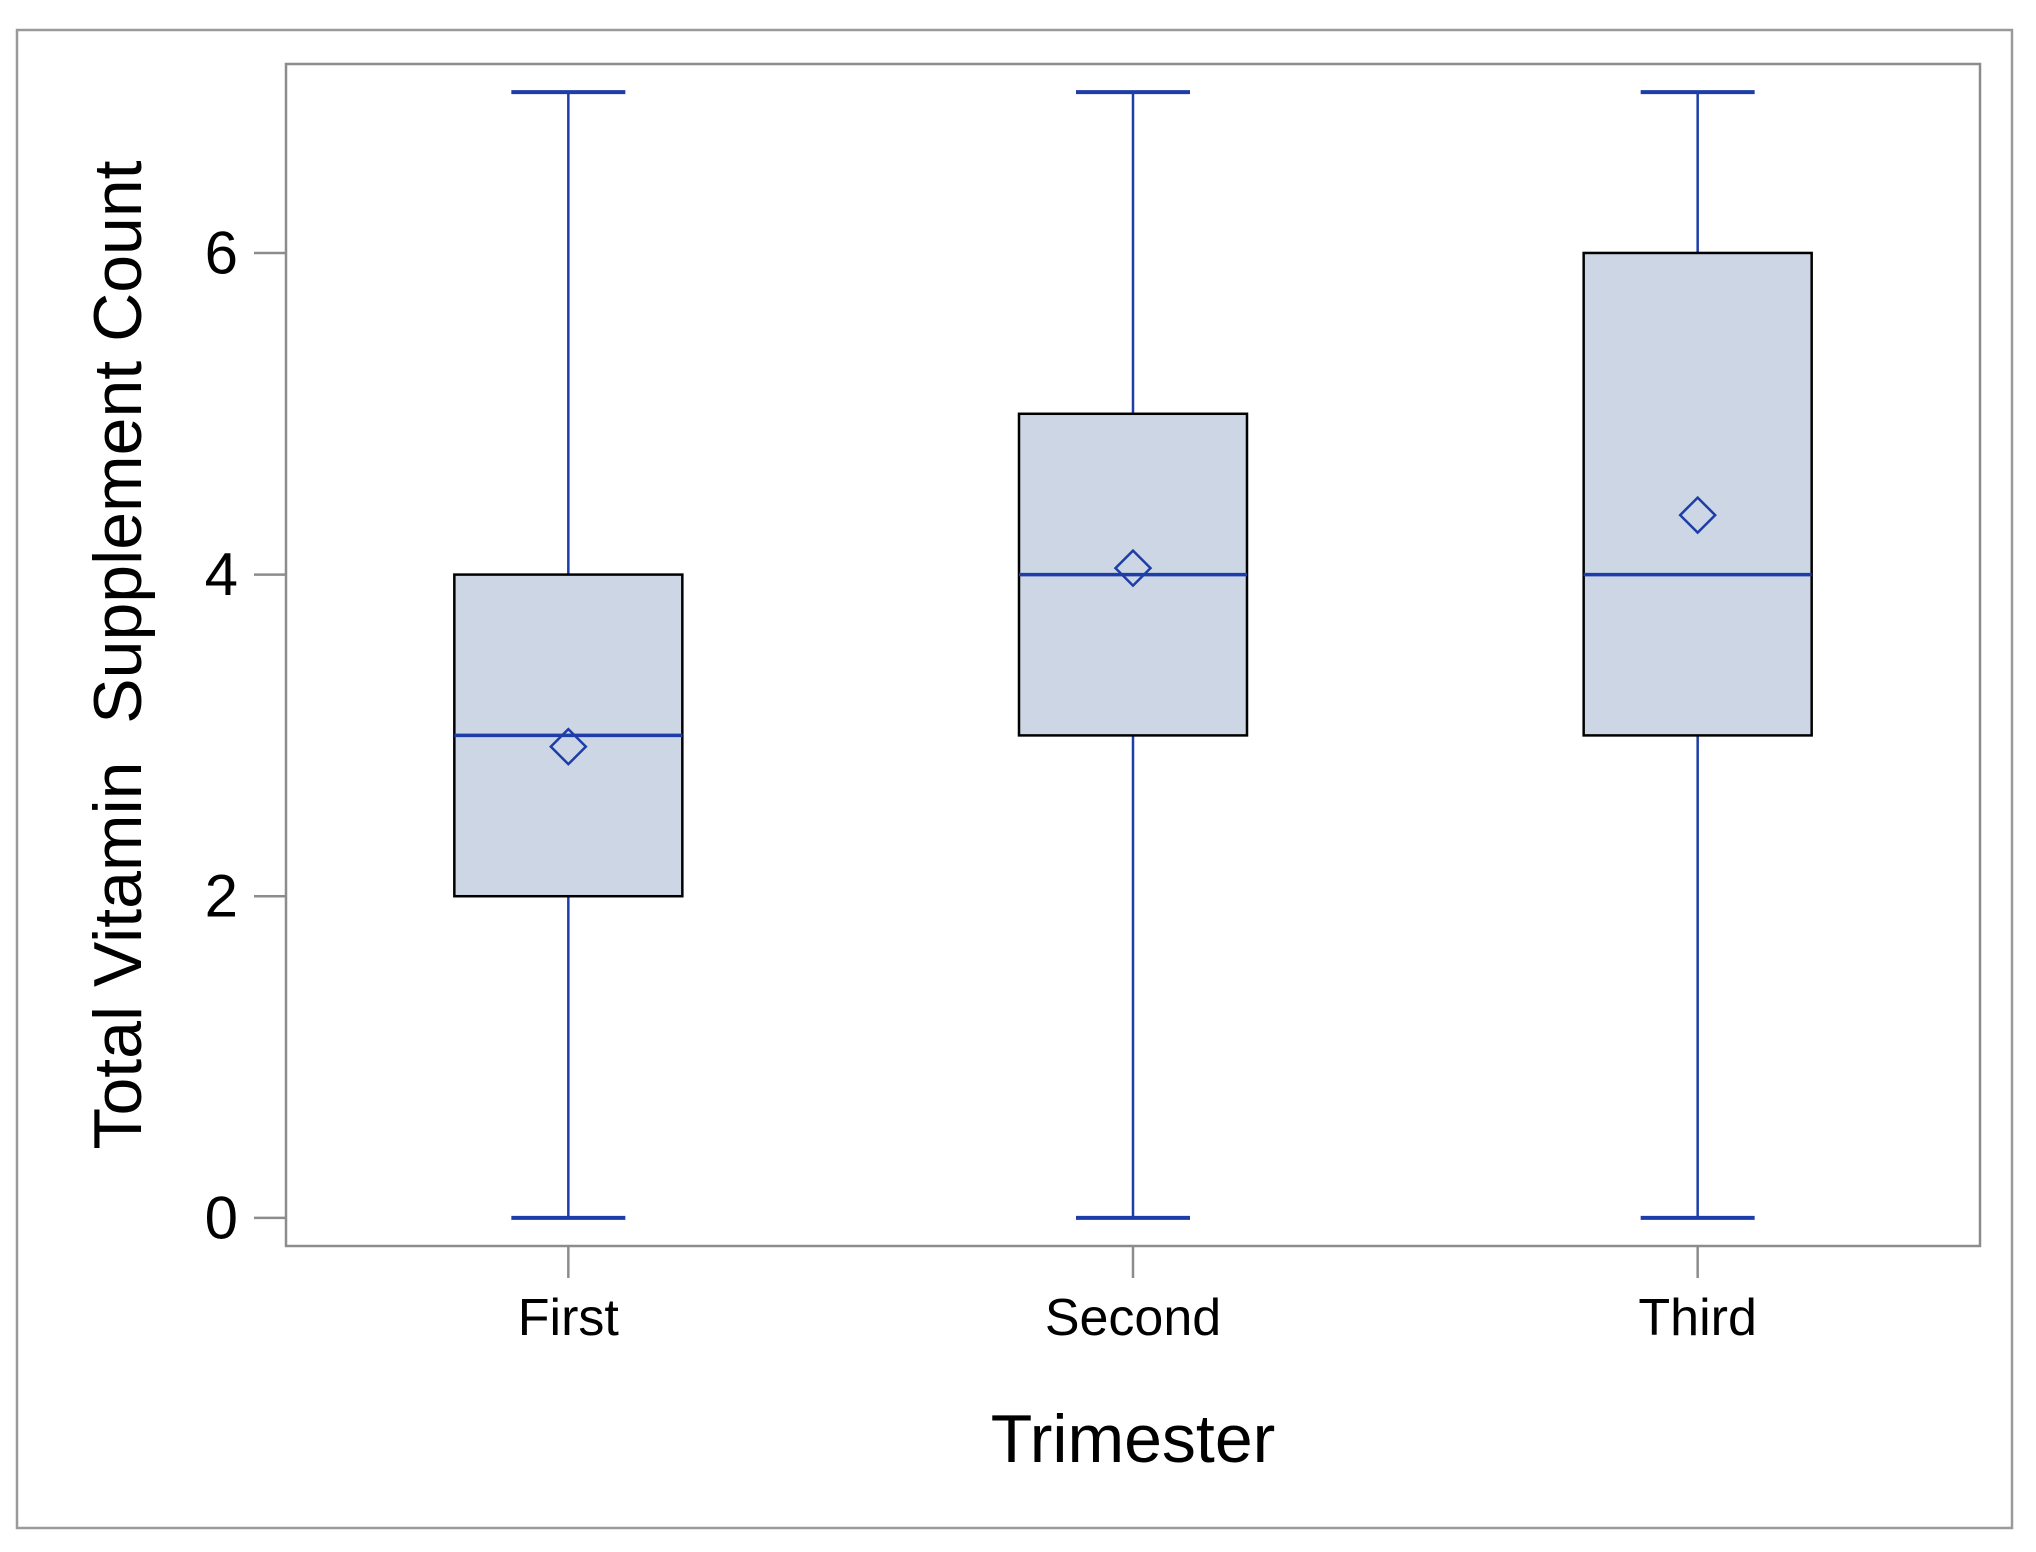 The height and width of the screenshot is (1552, 2036). What do you see at coordinates (221, 252) in the screenshot?
I see `y-tick-label: 6` at bounding box center [221, 252].